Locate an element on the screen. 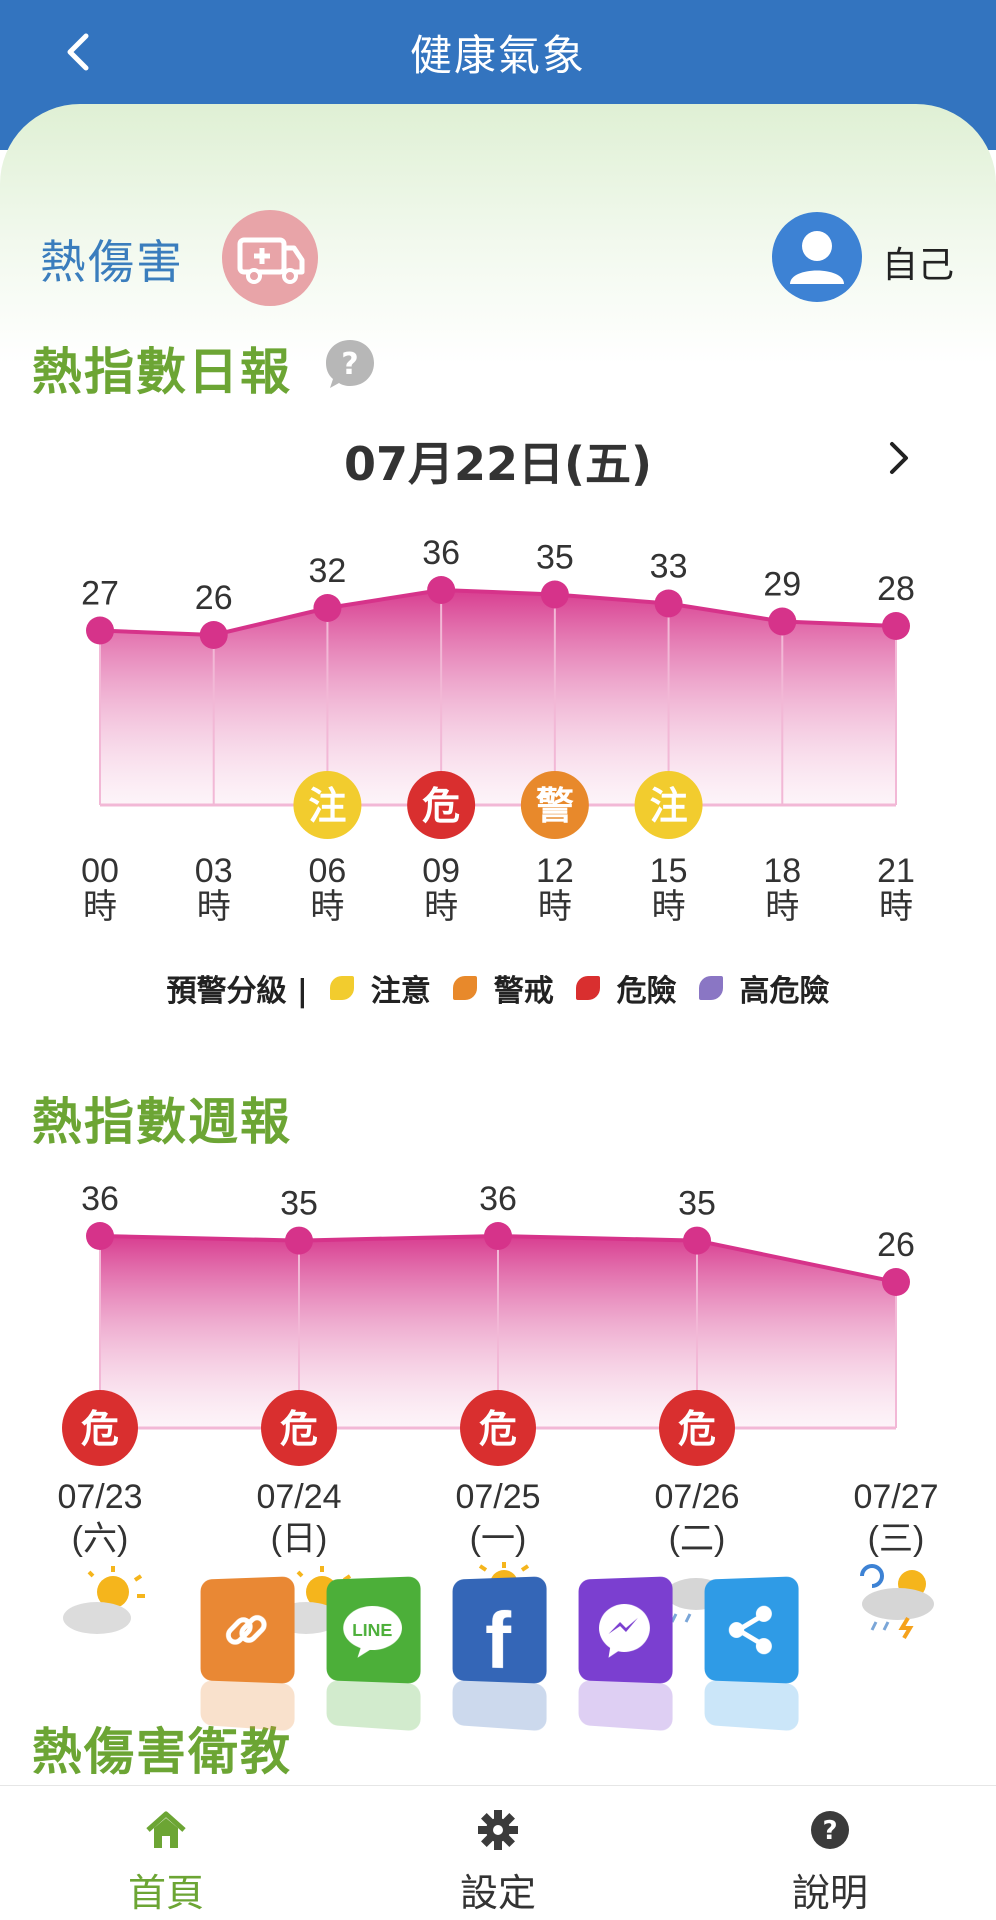 The height and width of the screenshot is (1920, 996). x-tick-weekday: (六) is located at coordinates (100, 1539).